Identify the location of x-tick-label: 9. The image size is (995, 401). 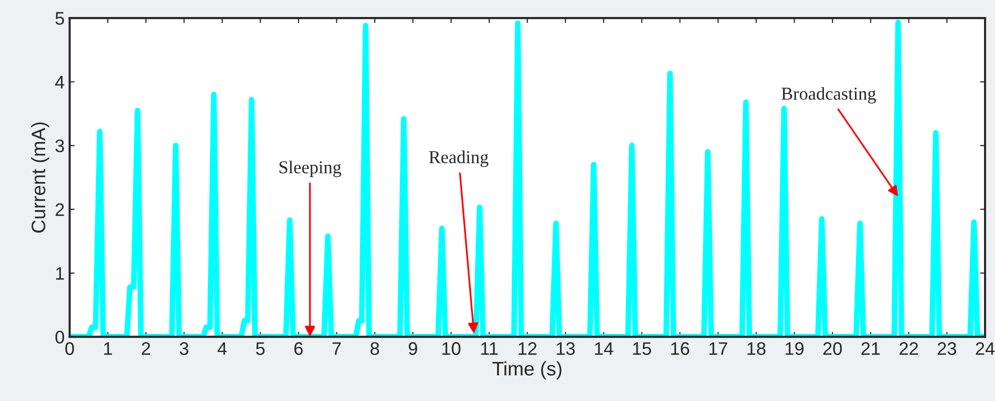
(413, 348).